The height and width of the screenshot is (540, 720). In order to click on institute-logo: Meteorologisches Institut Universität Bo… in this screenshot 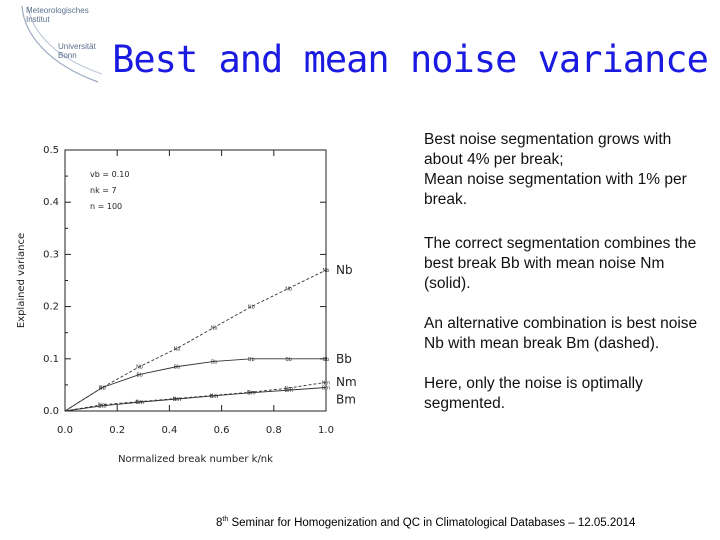, I will do `click(61, 44)`.